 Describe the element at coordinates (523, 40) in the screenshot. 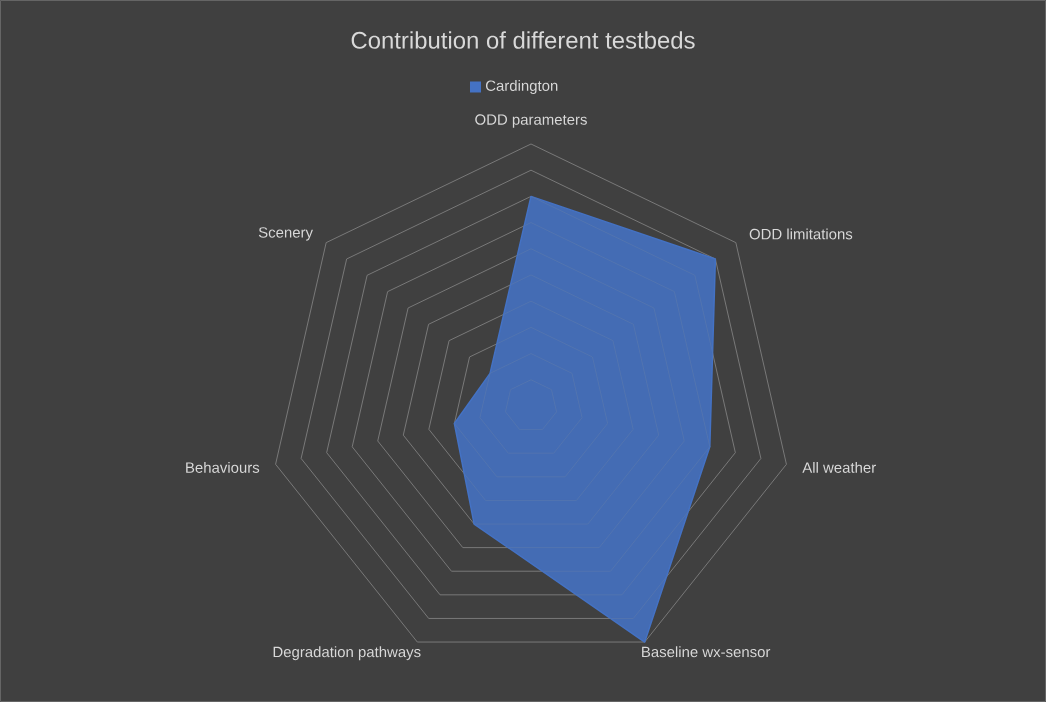

I see `chart-title: Contribution of different testbeds` at that location.